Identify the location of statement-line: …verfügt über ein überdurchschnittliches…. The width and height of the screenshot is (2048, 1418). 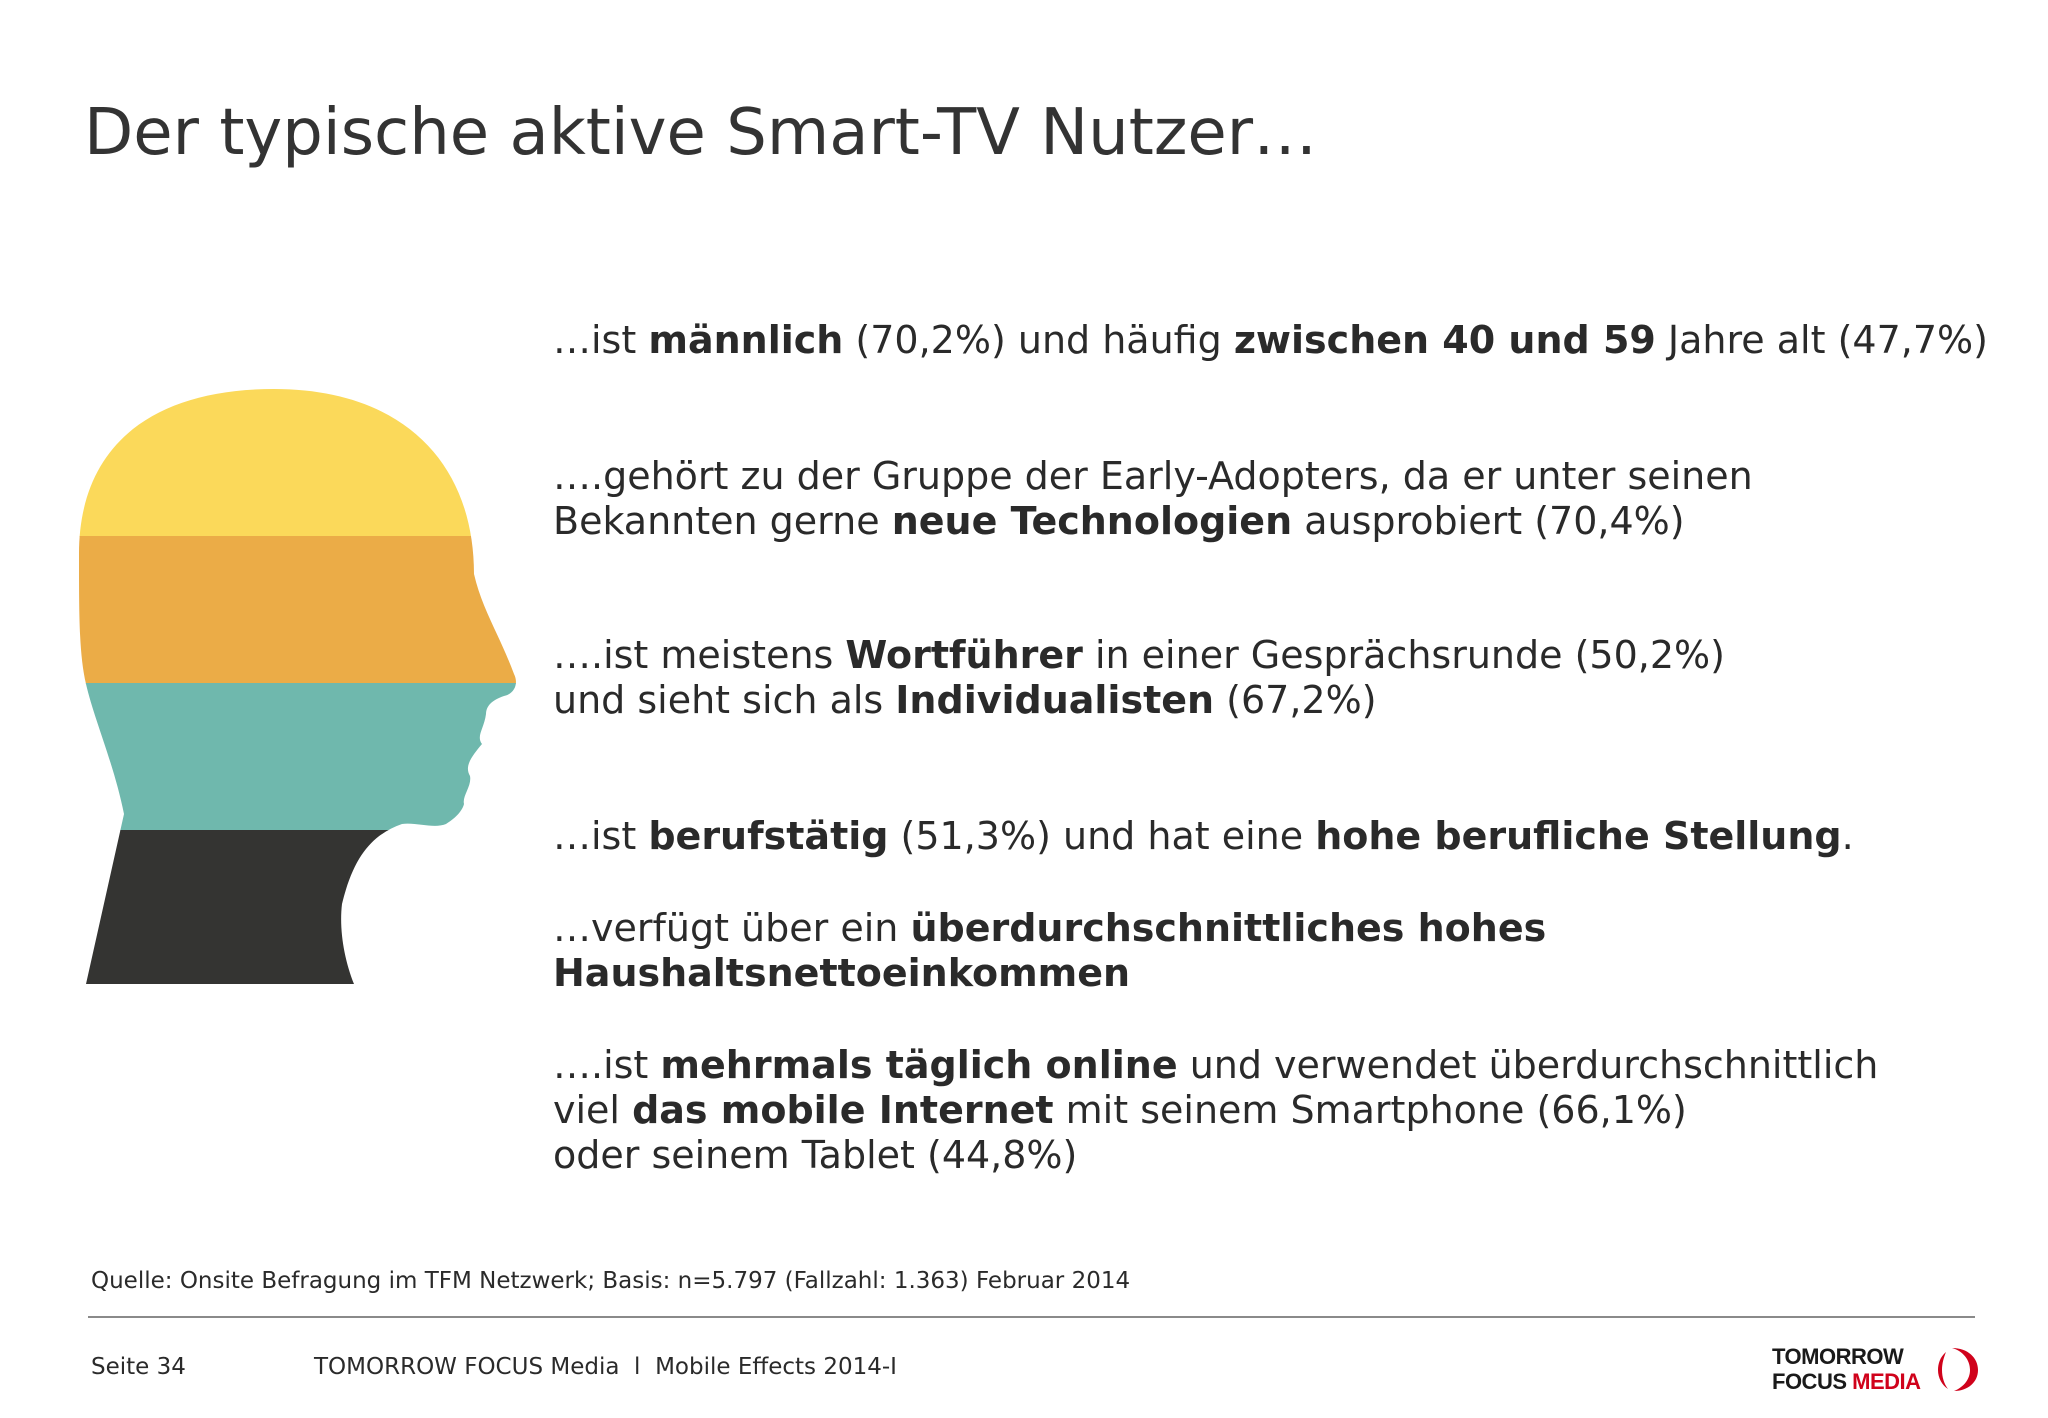
(1049, 928).